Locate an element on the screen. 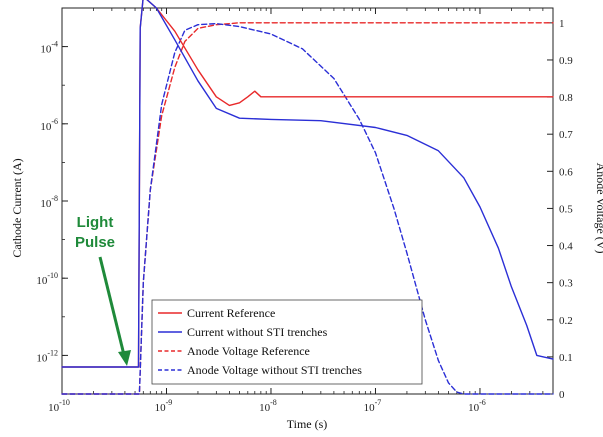 The height and width of the screenshot is (437, 603). right-y-axis: 0 0.1 0.2 0.3 0.4 0.5 0.6 0.7 0.8 0.9 1 is located at coordinates (560, 209).